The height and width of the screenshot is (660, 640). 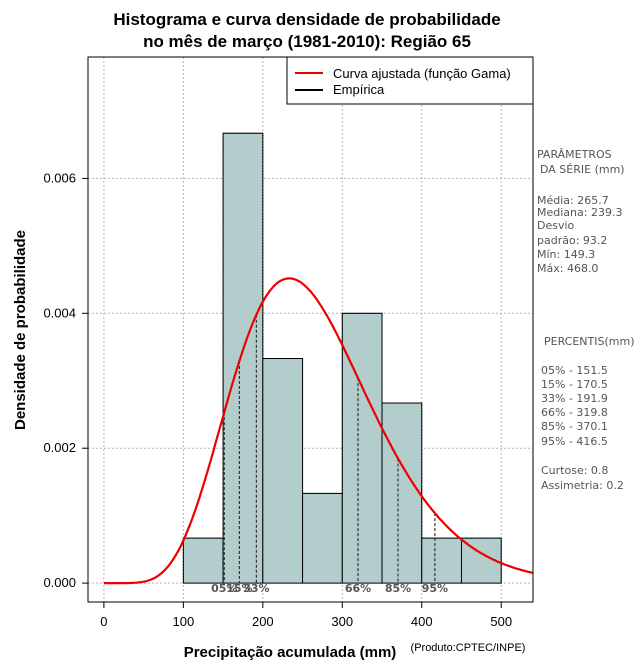 What do you see at coordinates (566, 254) in the screenshot?
I see `stat-min: Mín: 149.3` at bounding box center [566, 254].